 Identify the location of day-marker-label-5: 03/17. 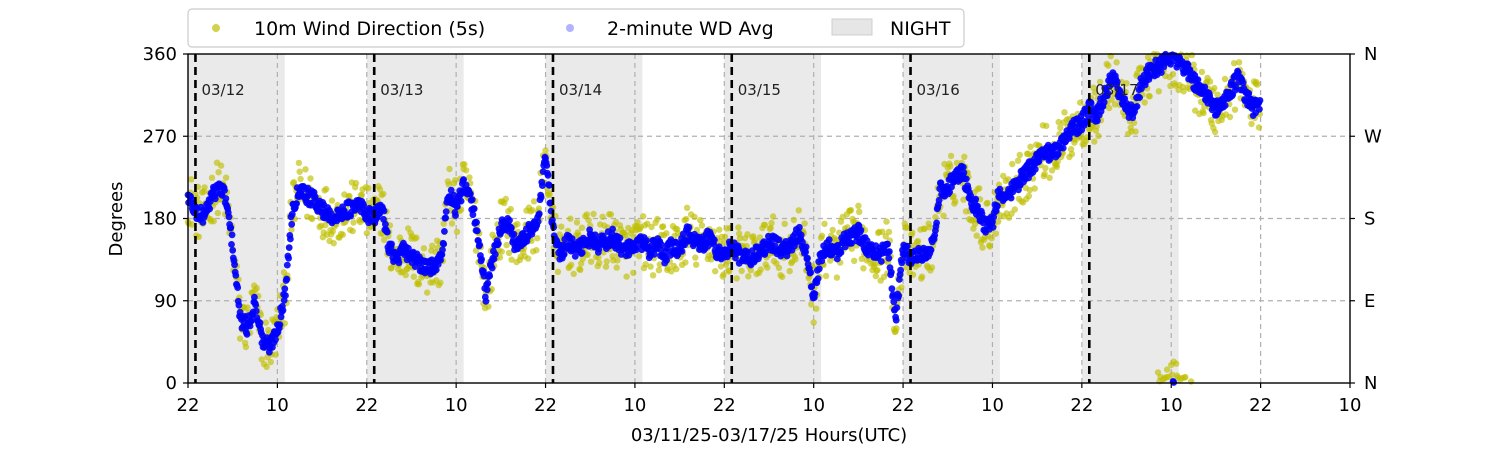
(1116, 90).